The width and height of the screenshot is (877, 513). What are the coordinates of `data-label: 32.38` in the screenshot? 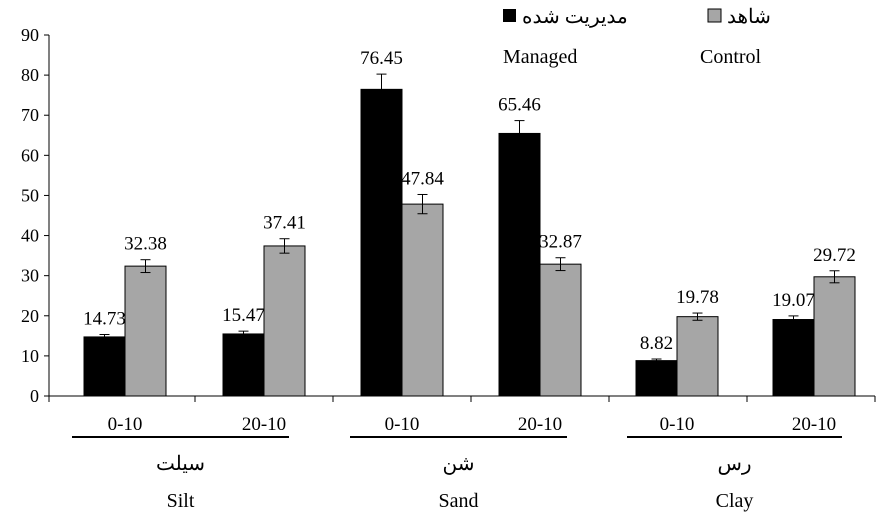 It's located at (145, 244).